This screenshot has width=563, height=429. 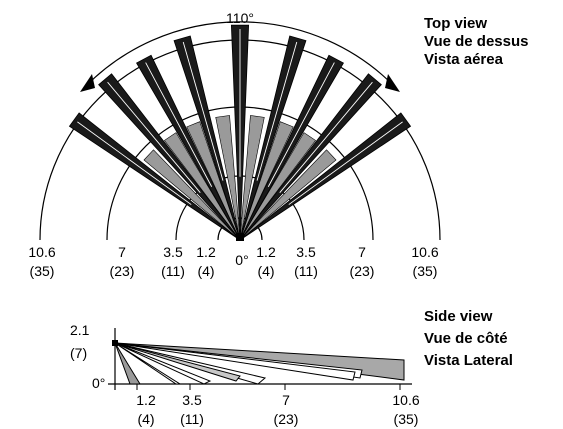 I want to click on side-view-title-fr: Vue de côté, so click(x=466, y=338).